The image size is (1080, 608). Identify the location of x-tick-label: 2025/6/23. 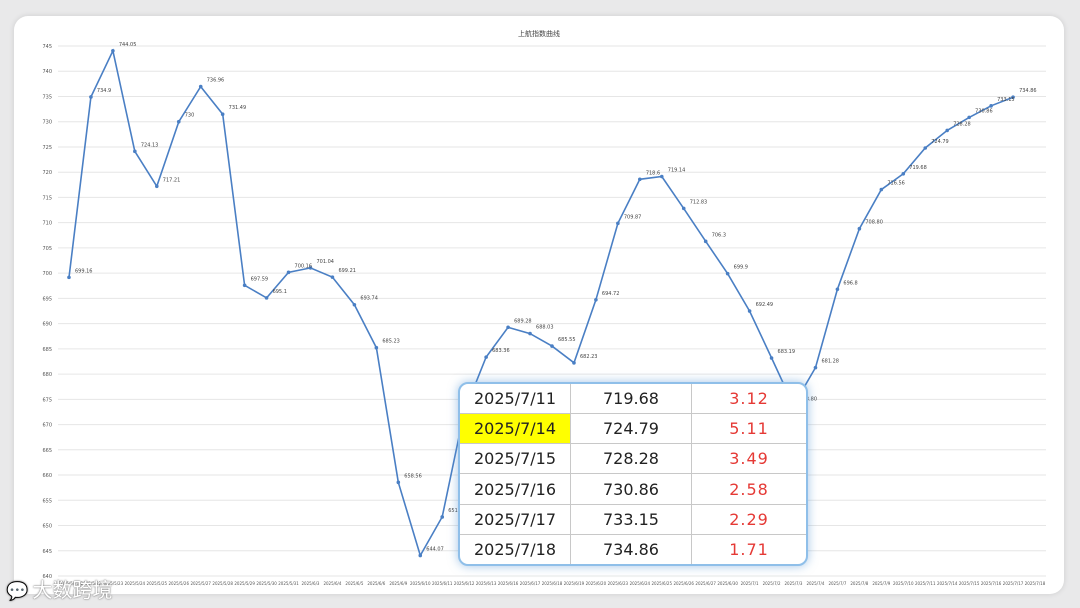
(618, 583).